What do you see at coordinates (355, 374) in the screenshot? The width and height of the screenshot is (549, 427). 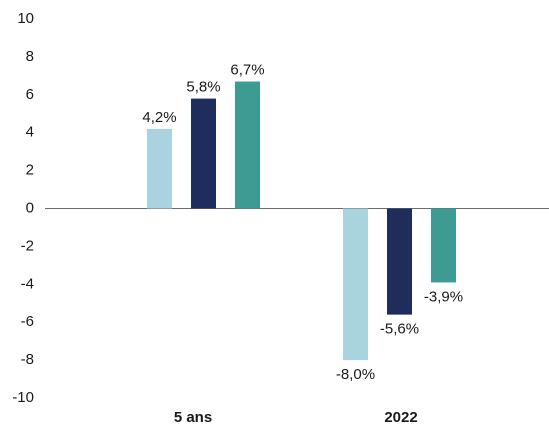 I see `data-label: -8,0%` at bounding box center [355, 374].